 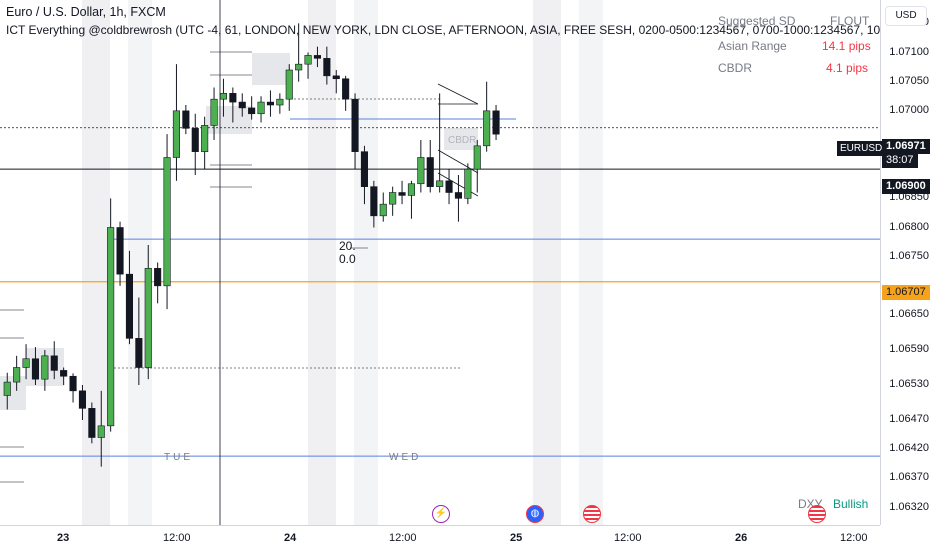 I want to click on level-tag-2: 1.06707, so click(x=906, y=292).